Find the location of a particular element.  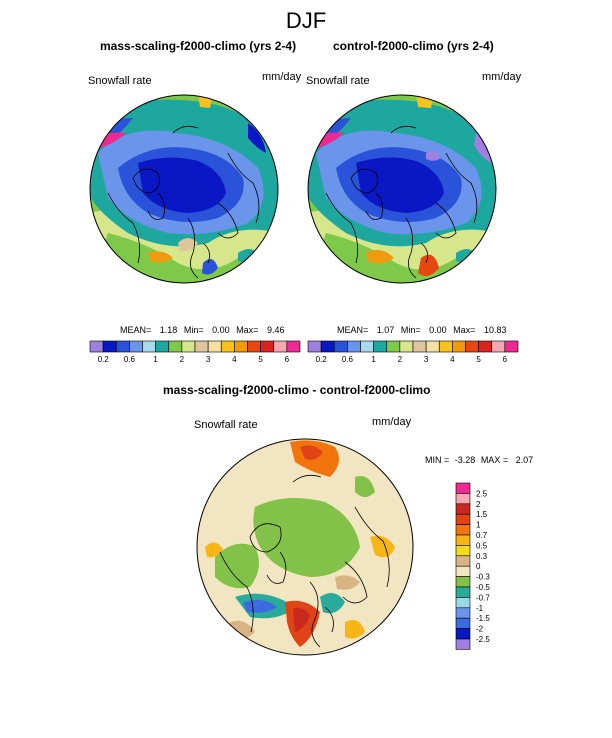

diff-max-label: MAX = is located at coordinates (494, 460).